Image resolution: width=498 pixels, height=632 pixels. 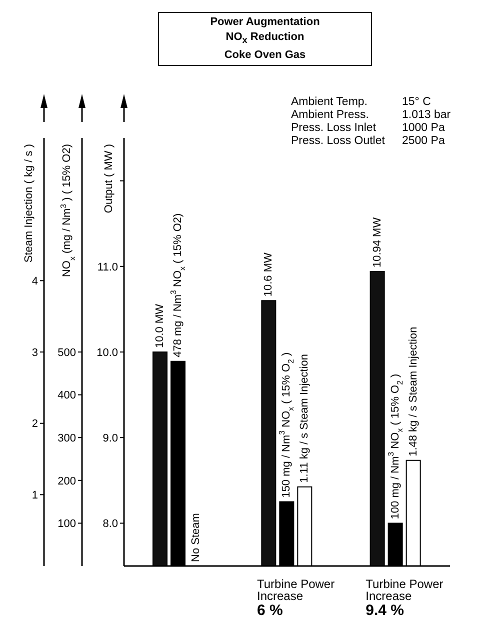 What do you see at coordinates (29, 203) in the screenshot?
I see `y3-axis-title: Steam Injection ( kg / s )` at bounding box center [29, 203].